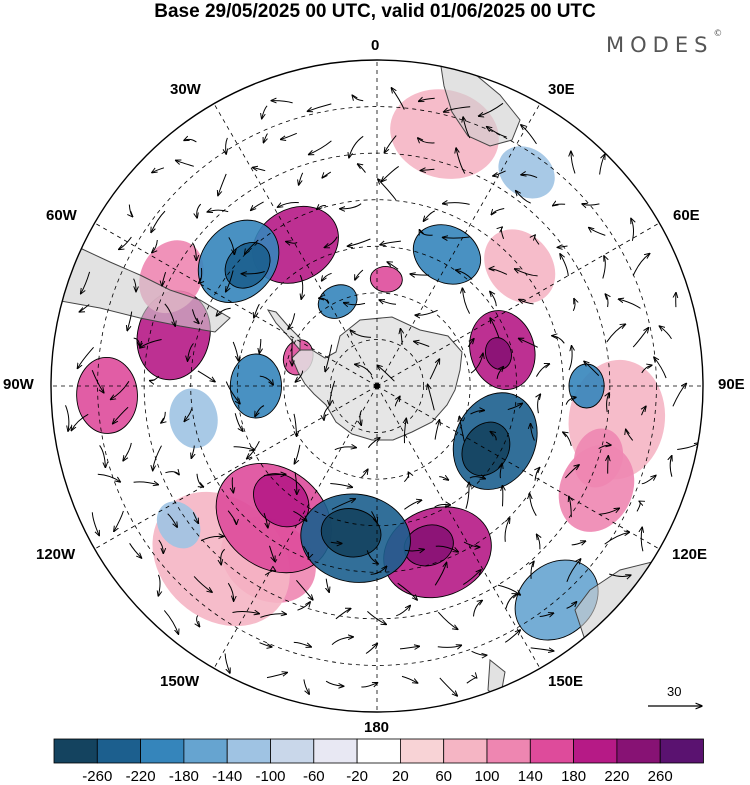 The width and height of the screenshot is (750, 785). Describe the element at coordinates (97, 776) in the screenshot. I see `colorbar-tick-label: -260` at that location.